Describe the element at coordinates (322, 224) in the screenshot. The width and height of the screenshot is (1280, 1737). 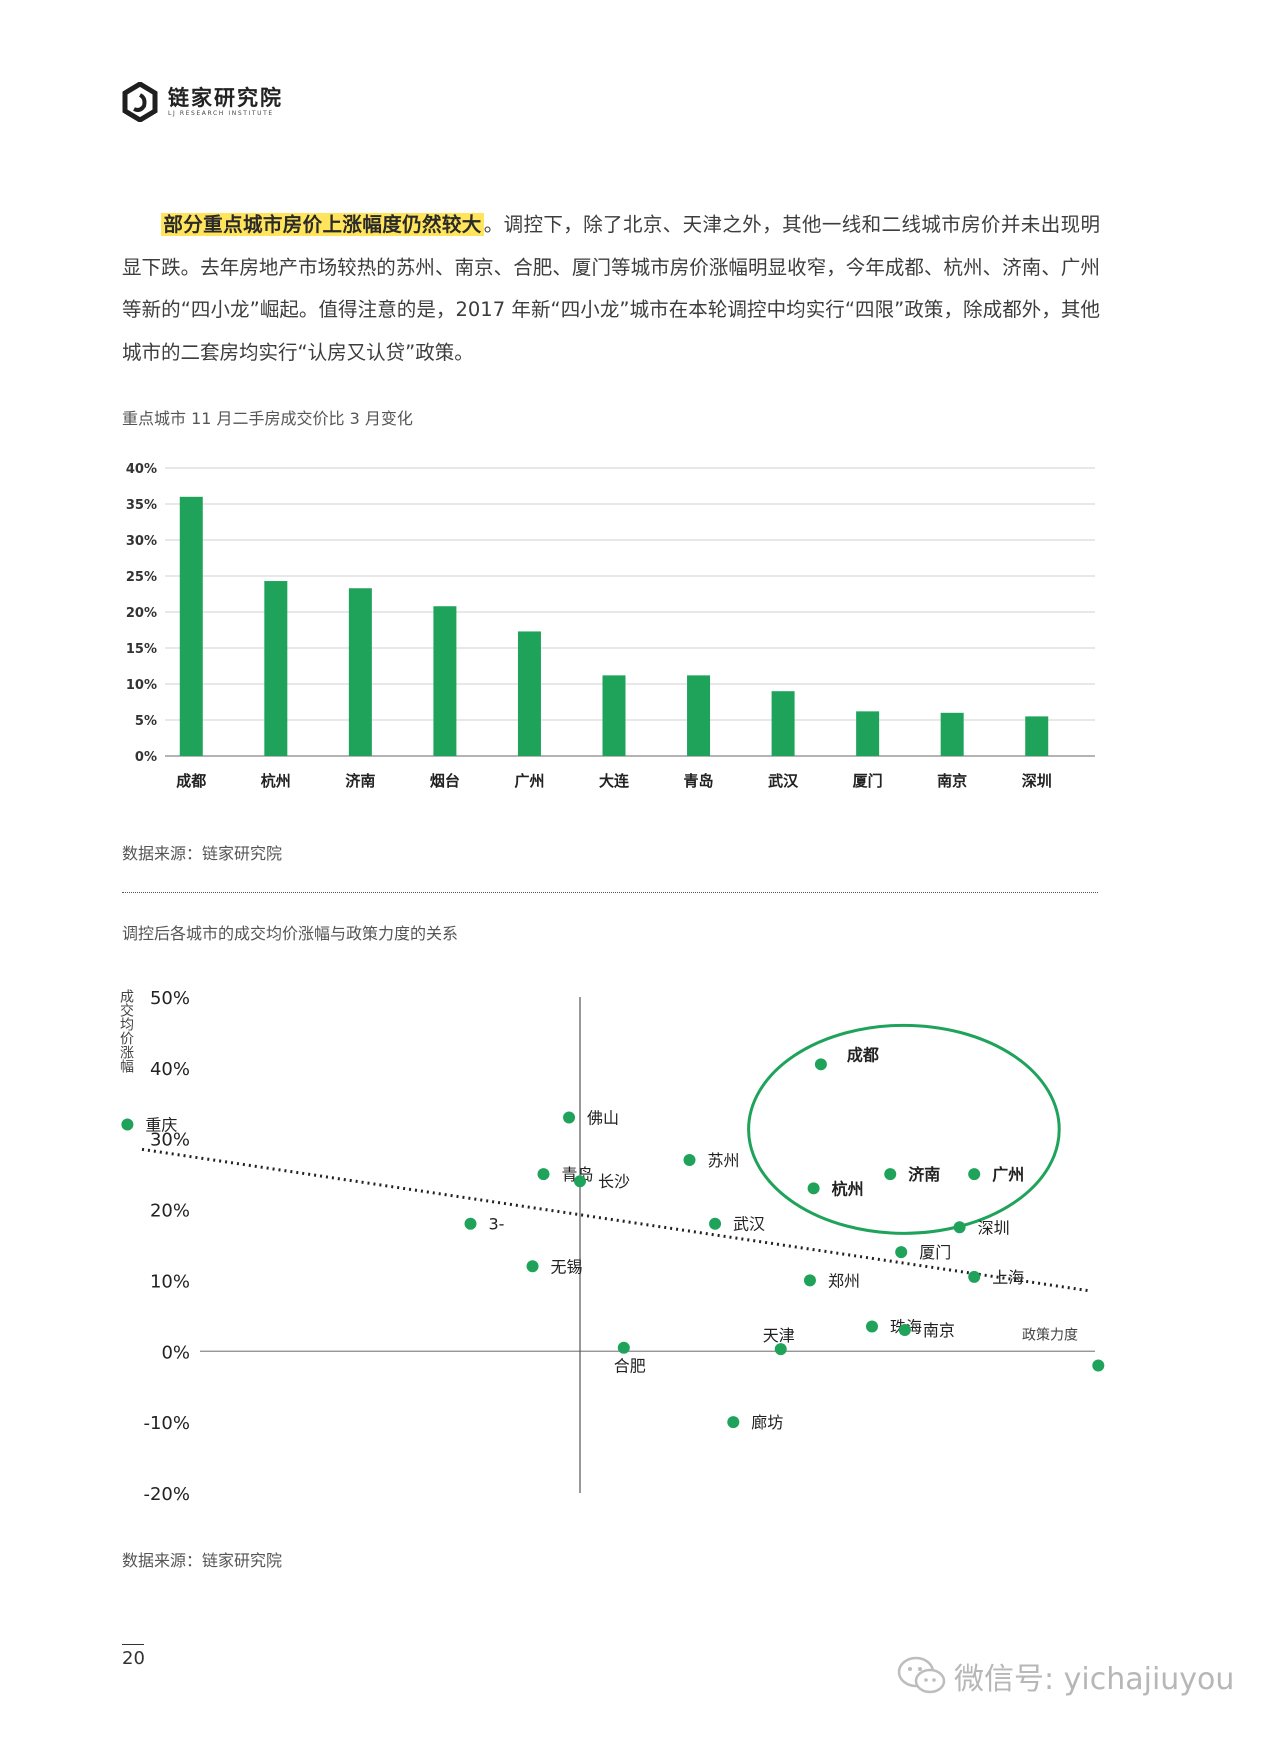
I see `highlighted-lead: 部分重点城市房价上涨幅度仍然较大` at that location.